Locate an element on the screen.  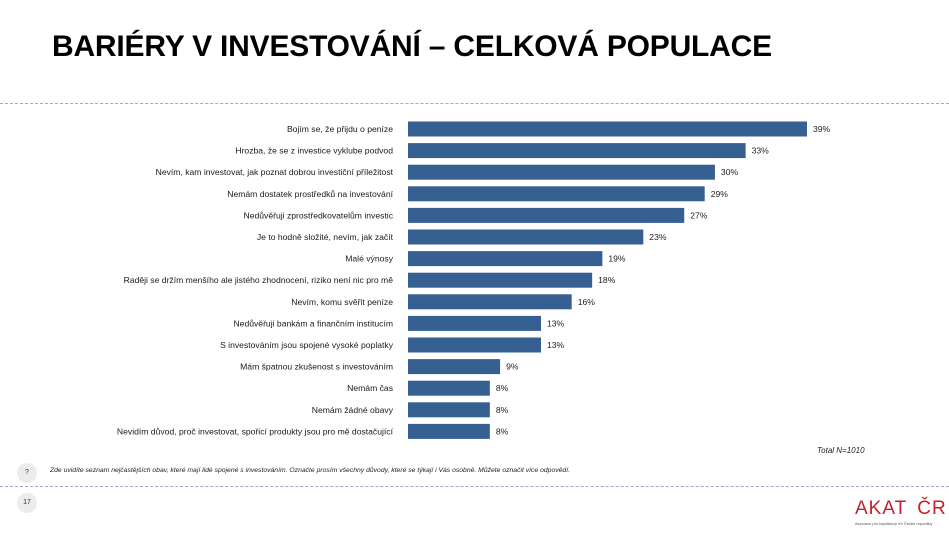
category-label: Nedůvěřuji bankám a finančním institucím is located at coordinates (313, 323).